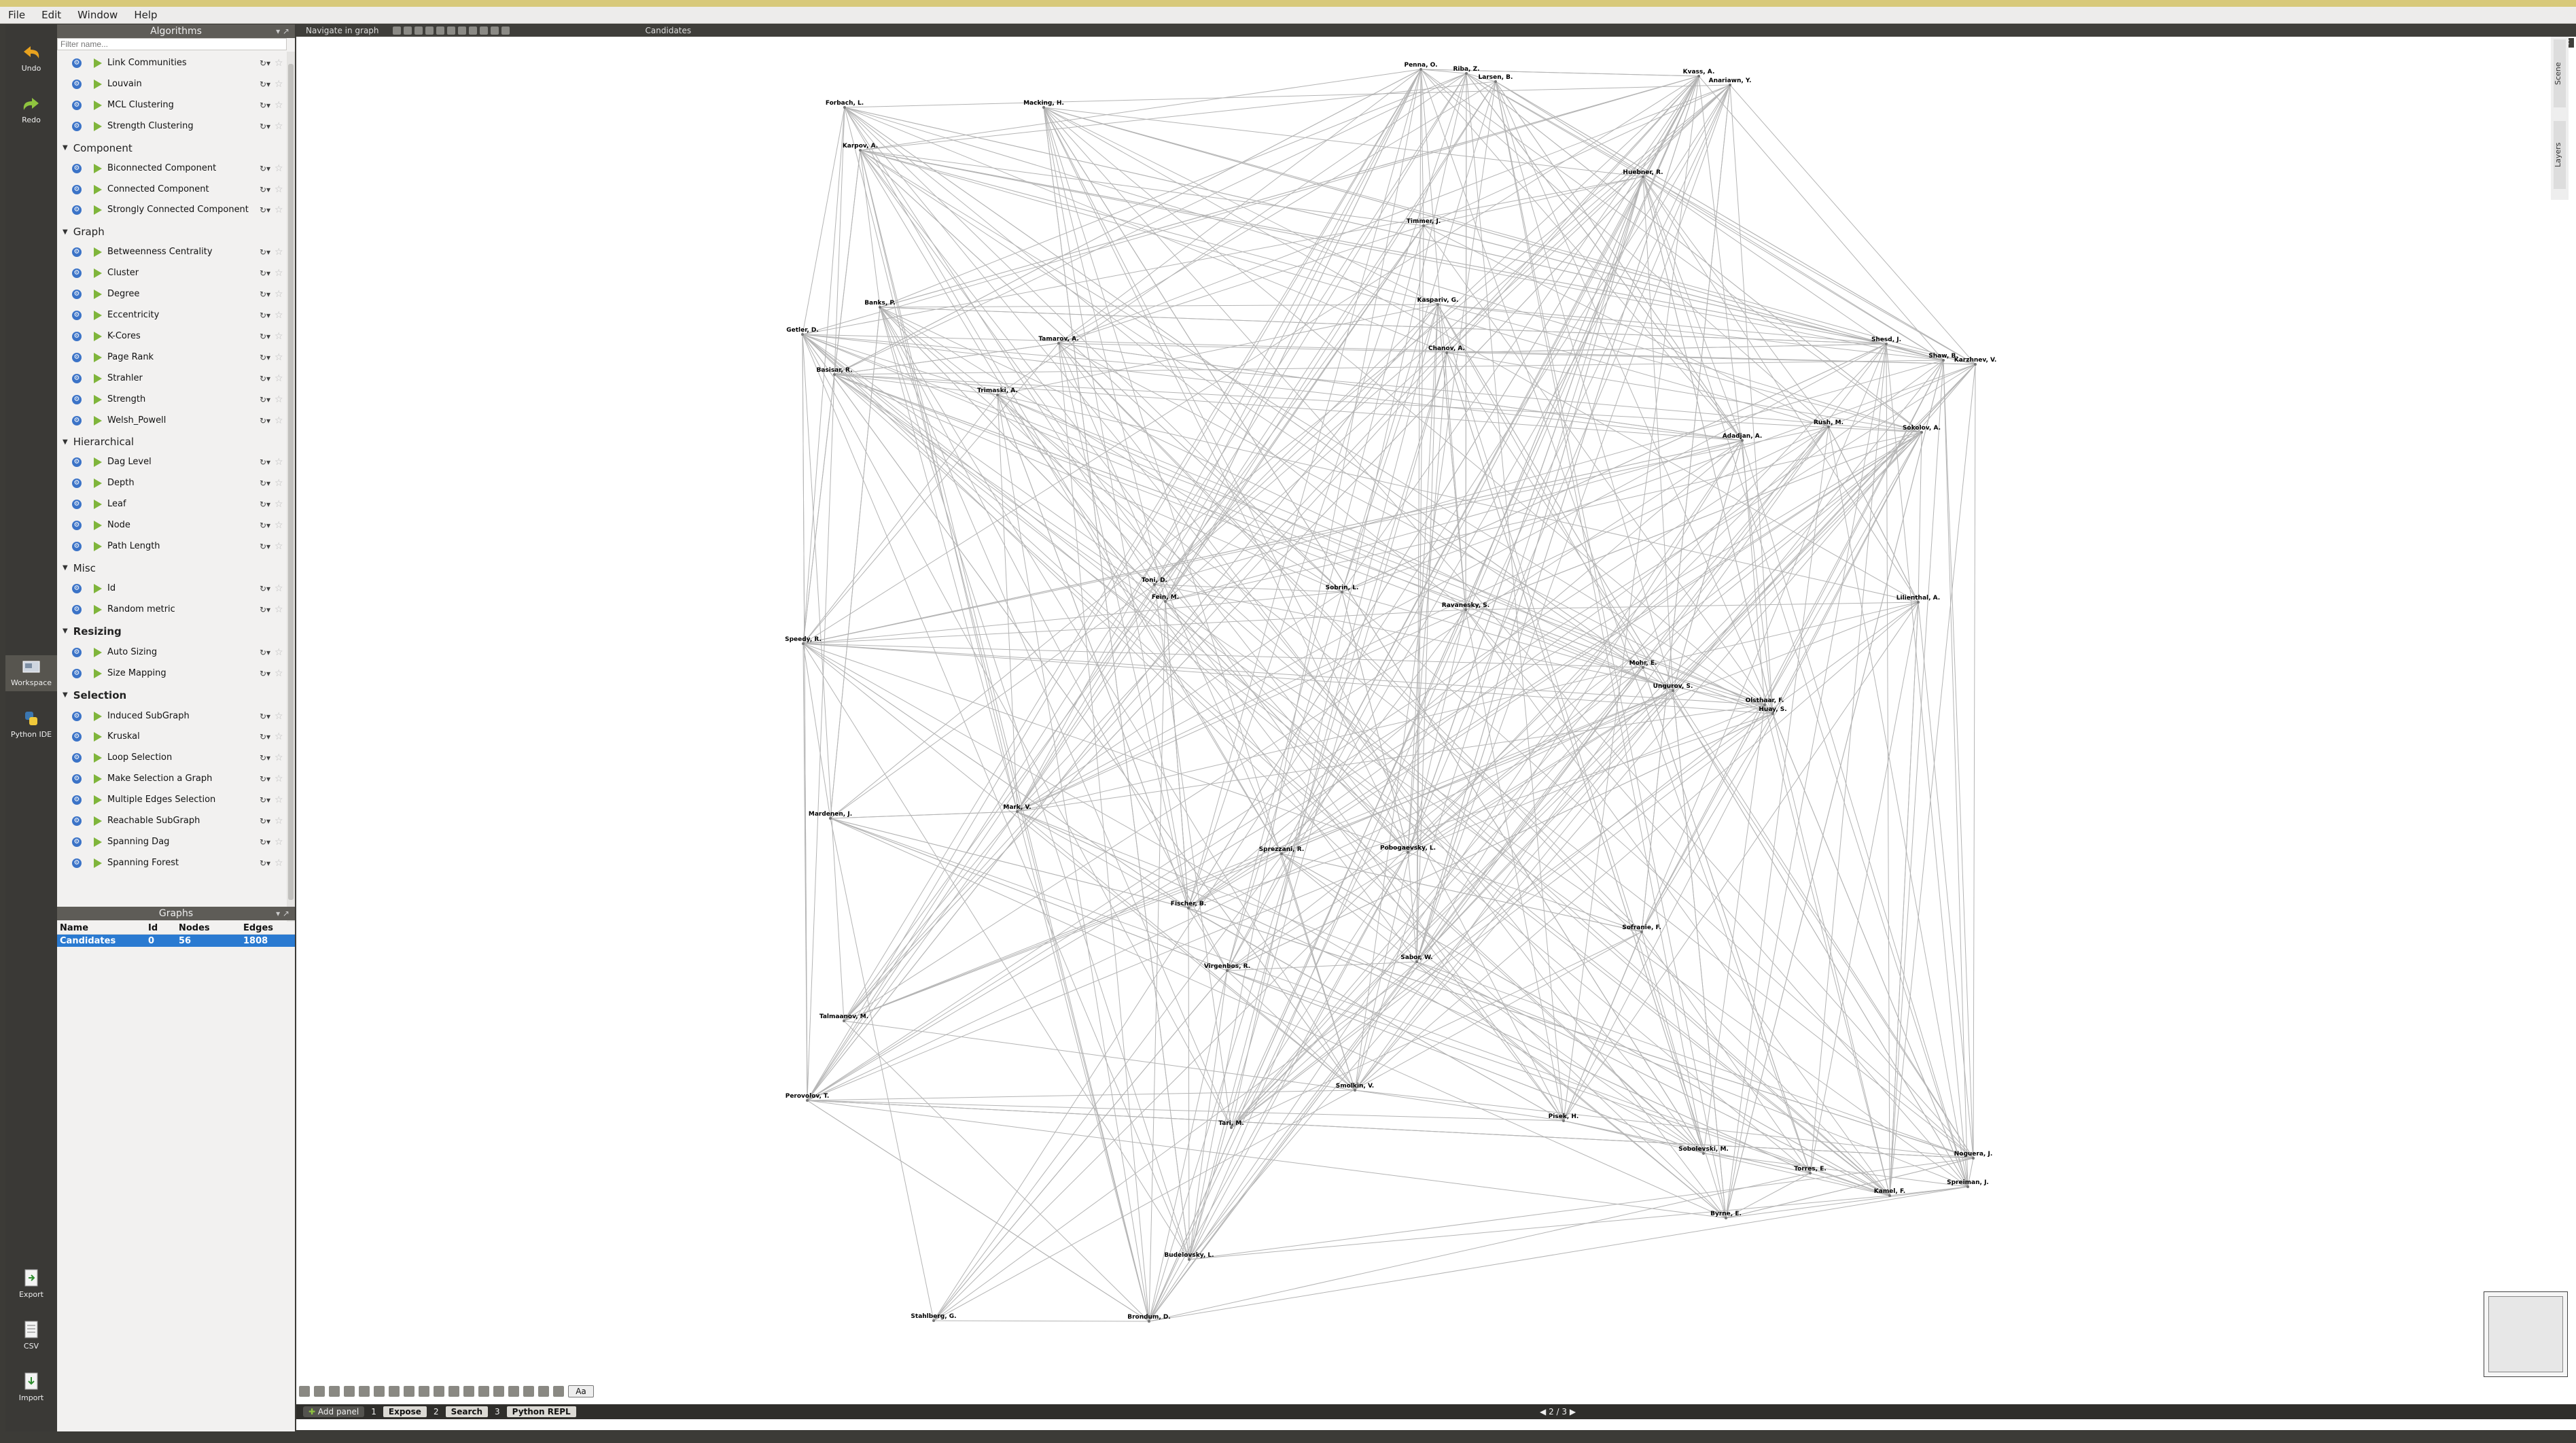  Describe the element at coordinates (933, 1316) in the screenshot. I see `node-label: Stahlberg, G.` at that location.